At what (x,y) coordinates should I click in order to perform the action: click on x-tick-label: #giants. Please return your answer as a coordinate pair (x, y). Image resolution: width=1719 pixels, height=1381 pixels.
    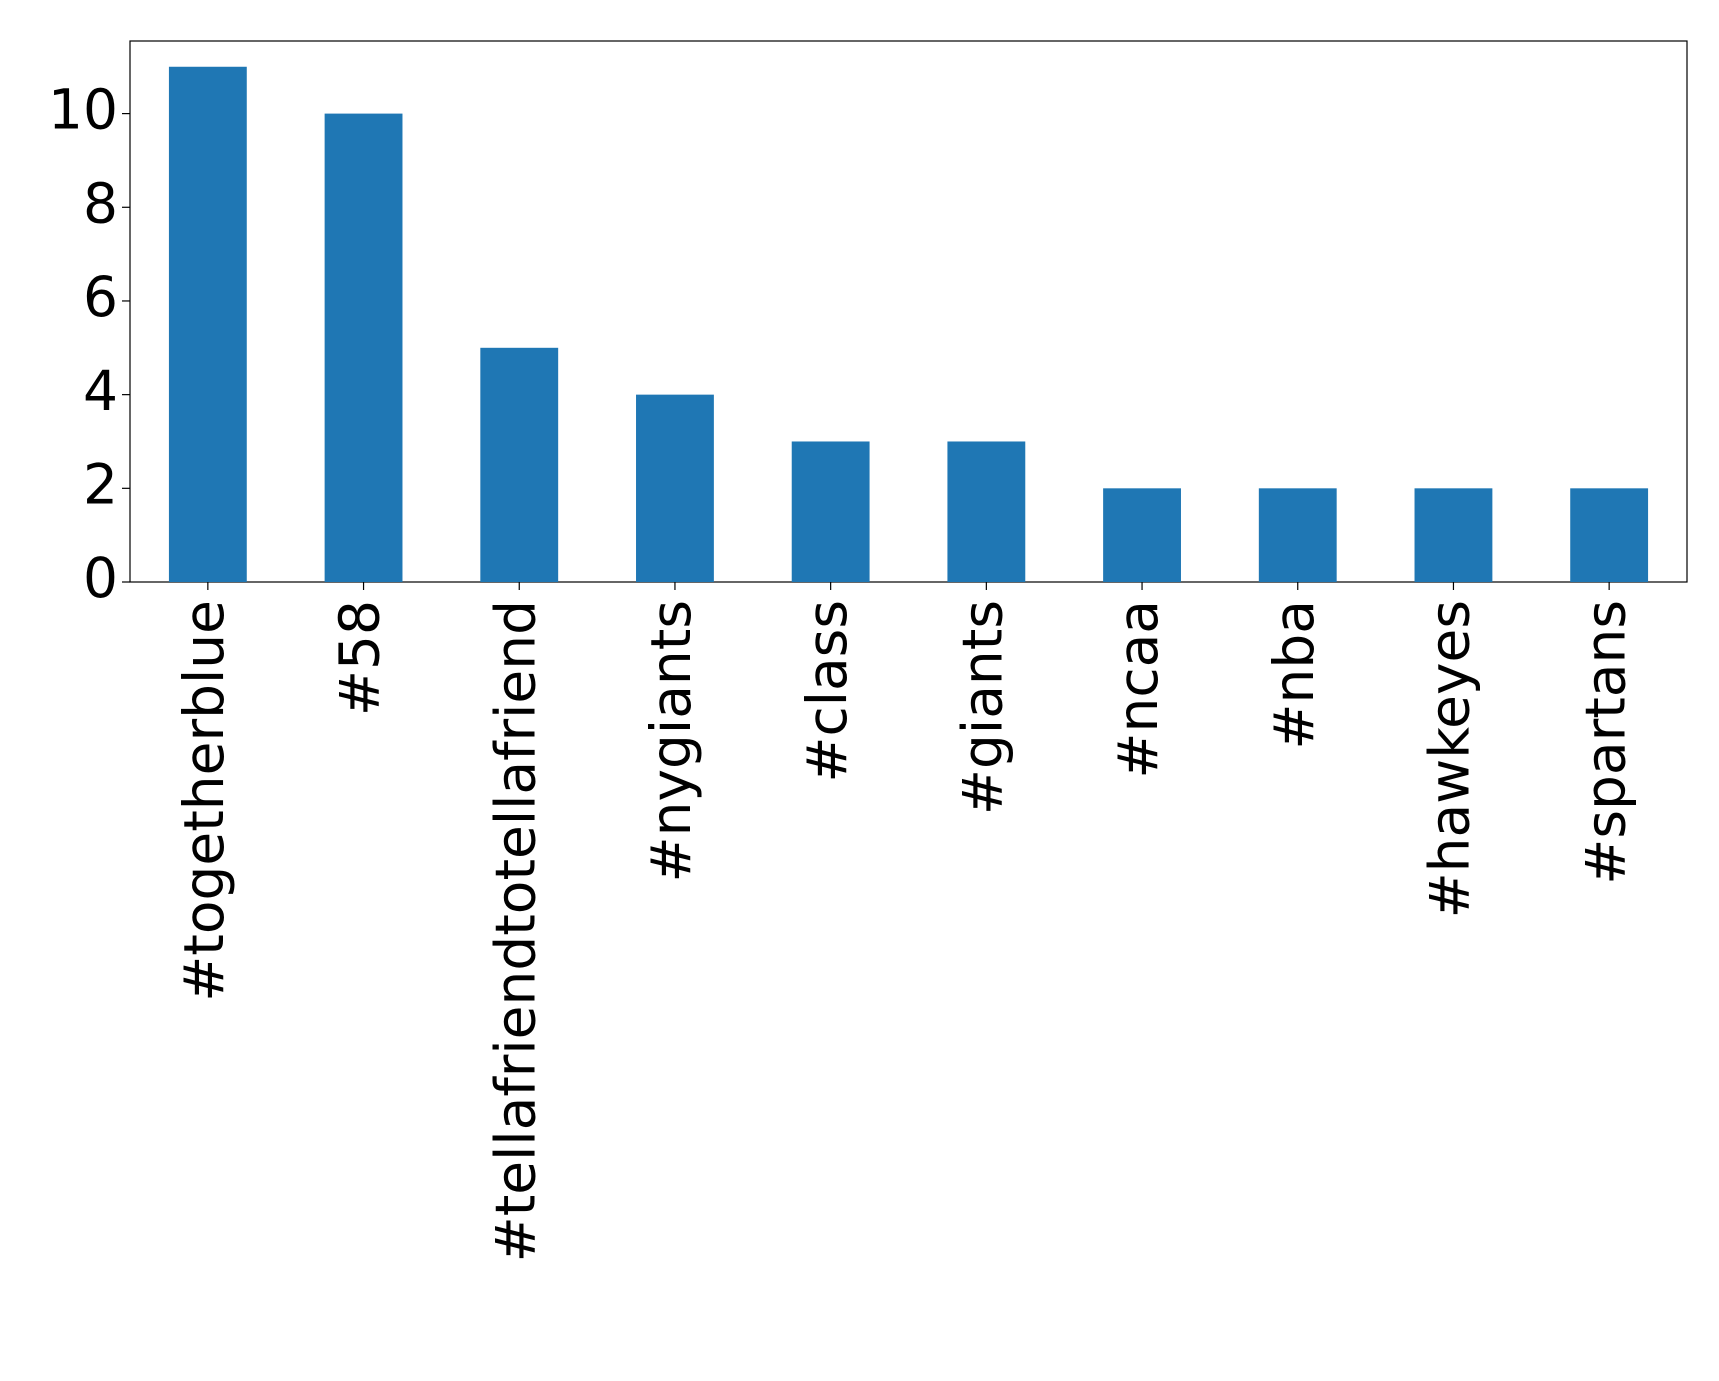
    Looking at the image, I should click on (982, 707).